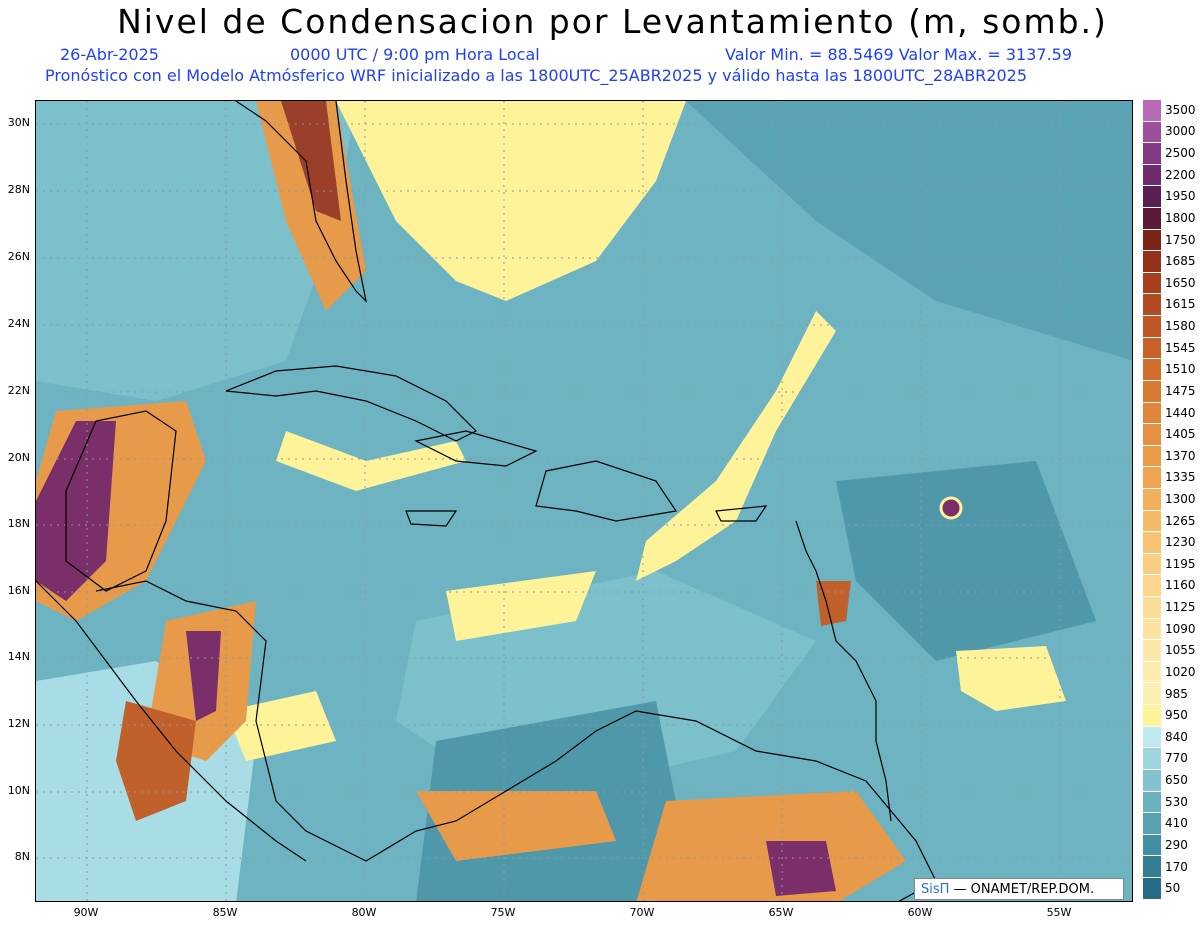  Describe the element at coordinates (1180, 131) in the screenshot. I see `colorbar-label: 3000` at that location.